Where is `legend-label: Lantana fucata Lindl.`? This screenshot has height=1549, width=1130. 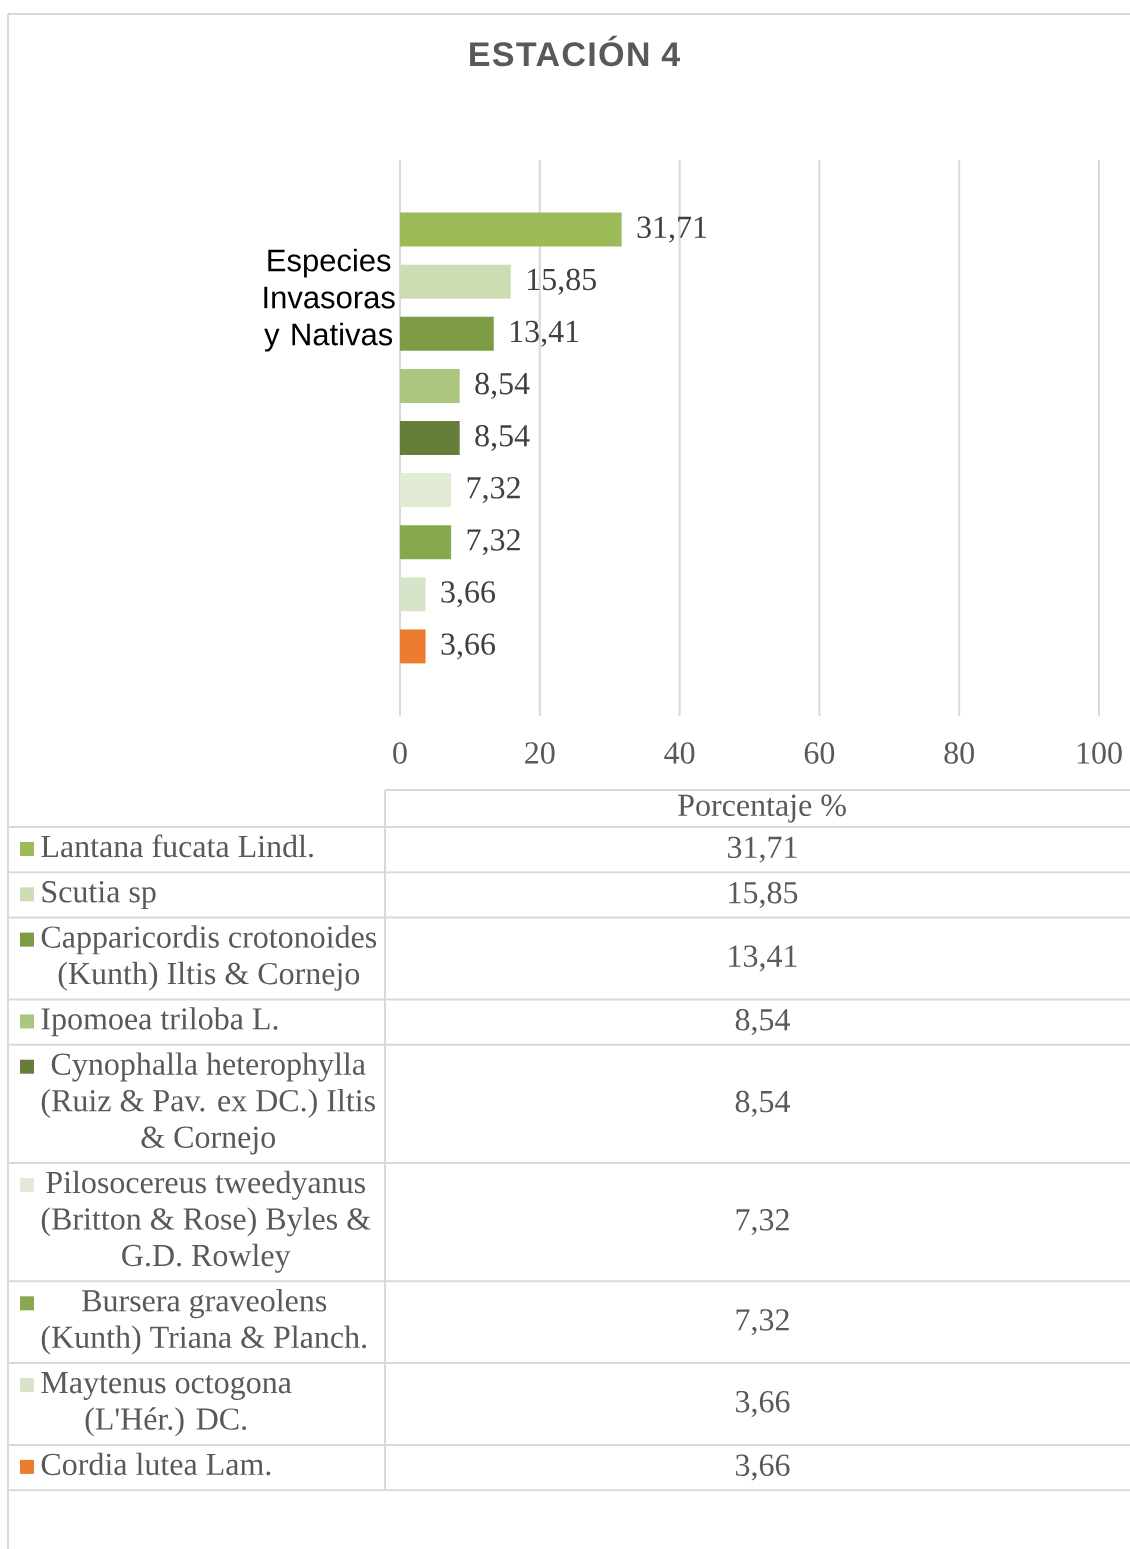 legend-label: Lantana fucata Lindl. is located at coordinates (177, 846).